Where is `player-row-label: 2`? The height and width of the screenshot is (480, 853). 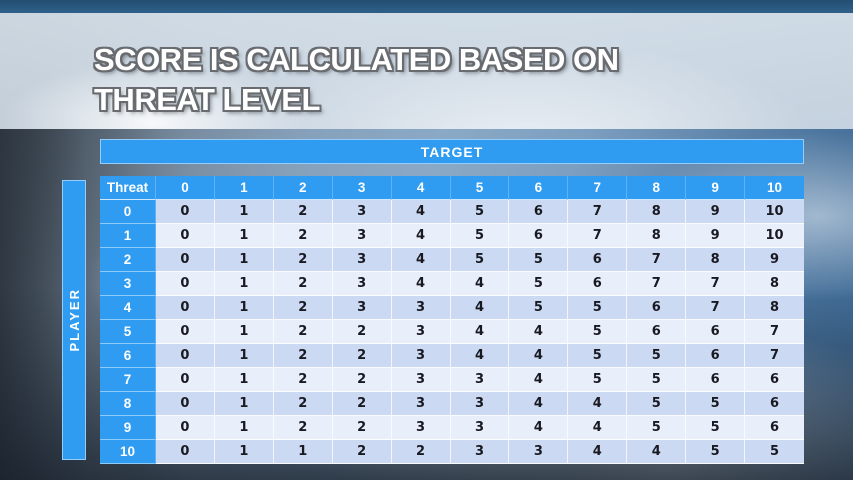
player-row-label: 2 is located at coordinates (128, 260).